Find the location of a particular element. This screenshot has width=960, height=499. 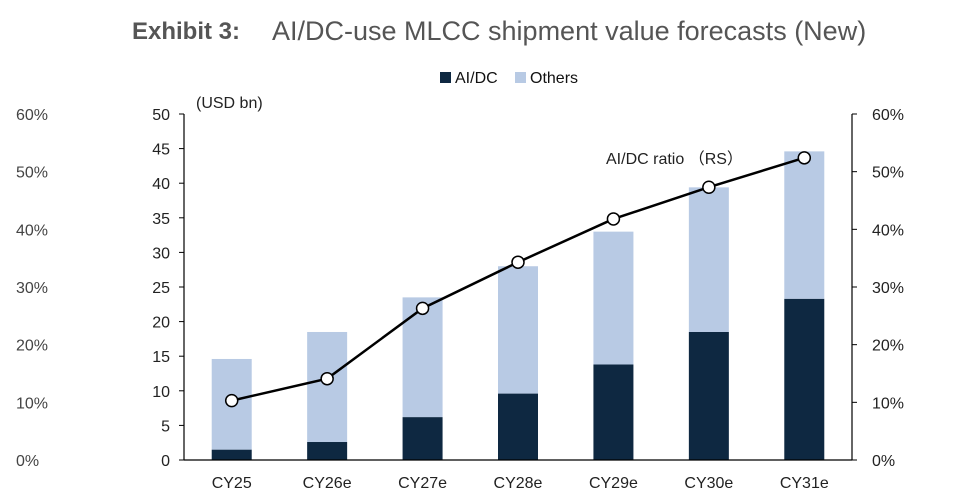

right-axis-tick-label: 60% is located at coordinates (888, 115).